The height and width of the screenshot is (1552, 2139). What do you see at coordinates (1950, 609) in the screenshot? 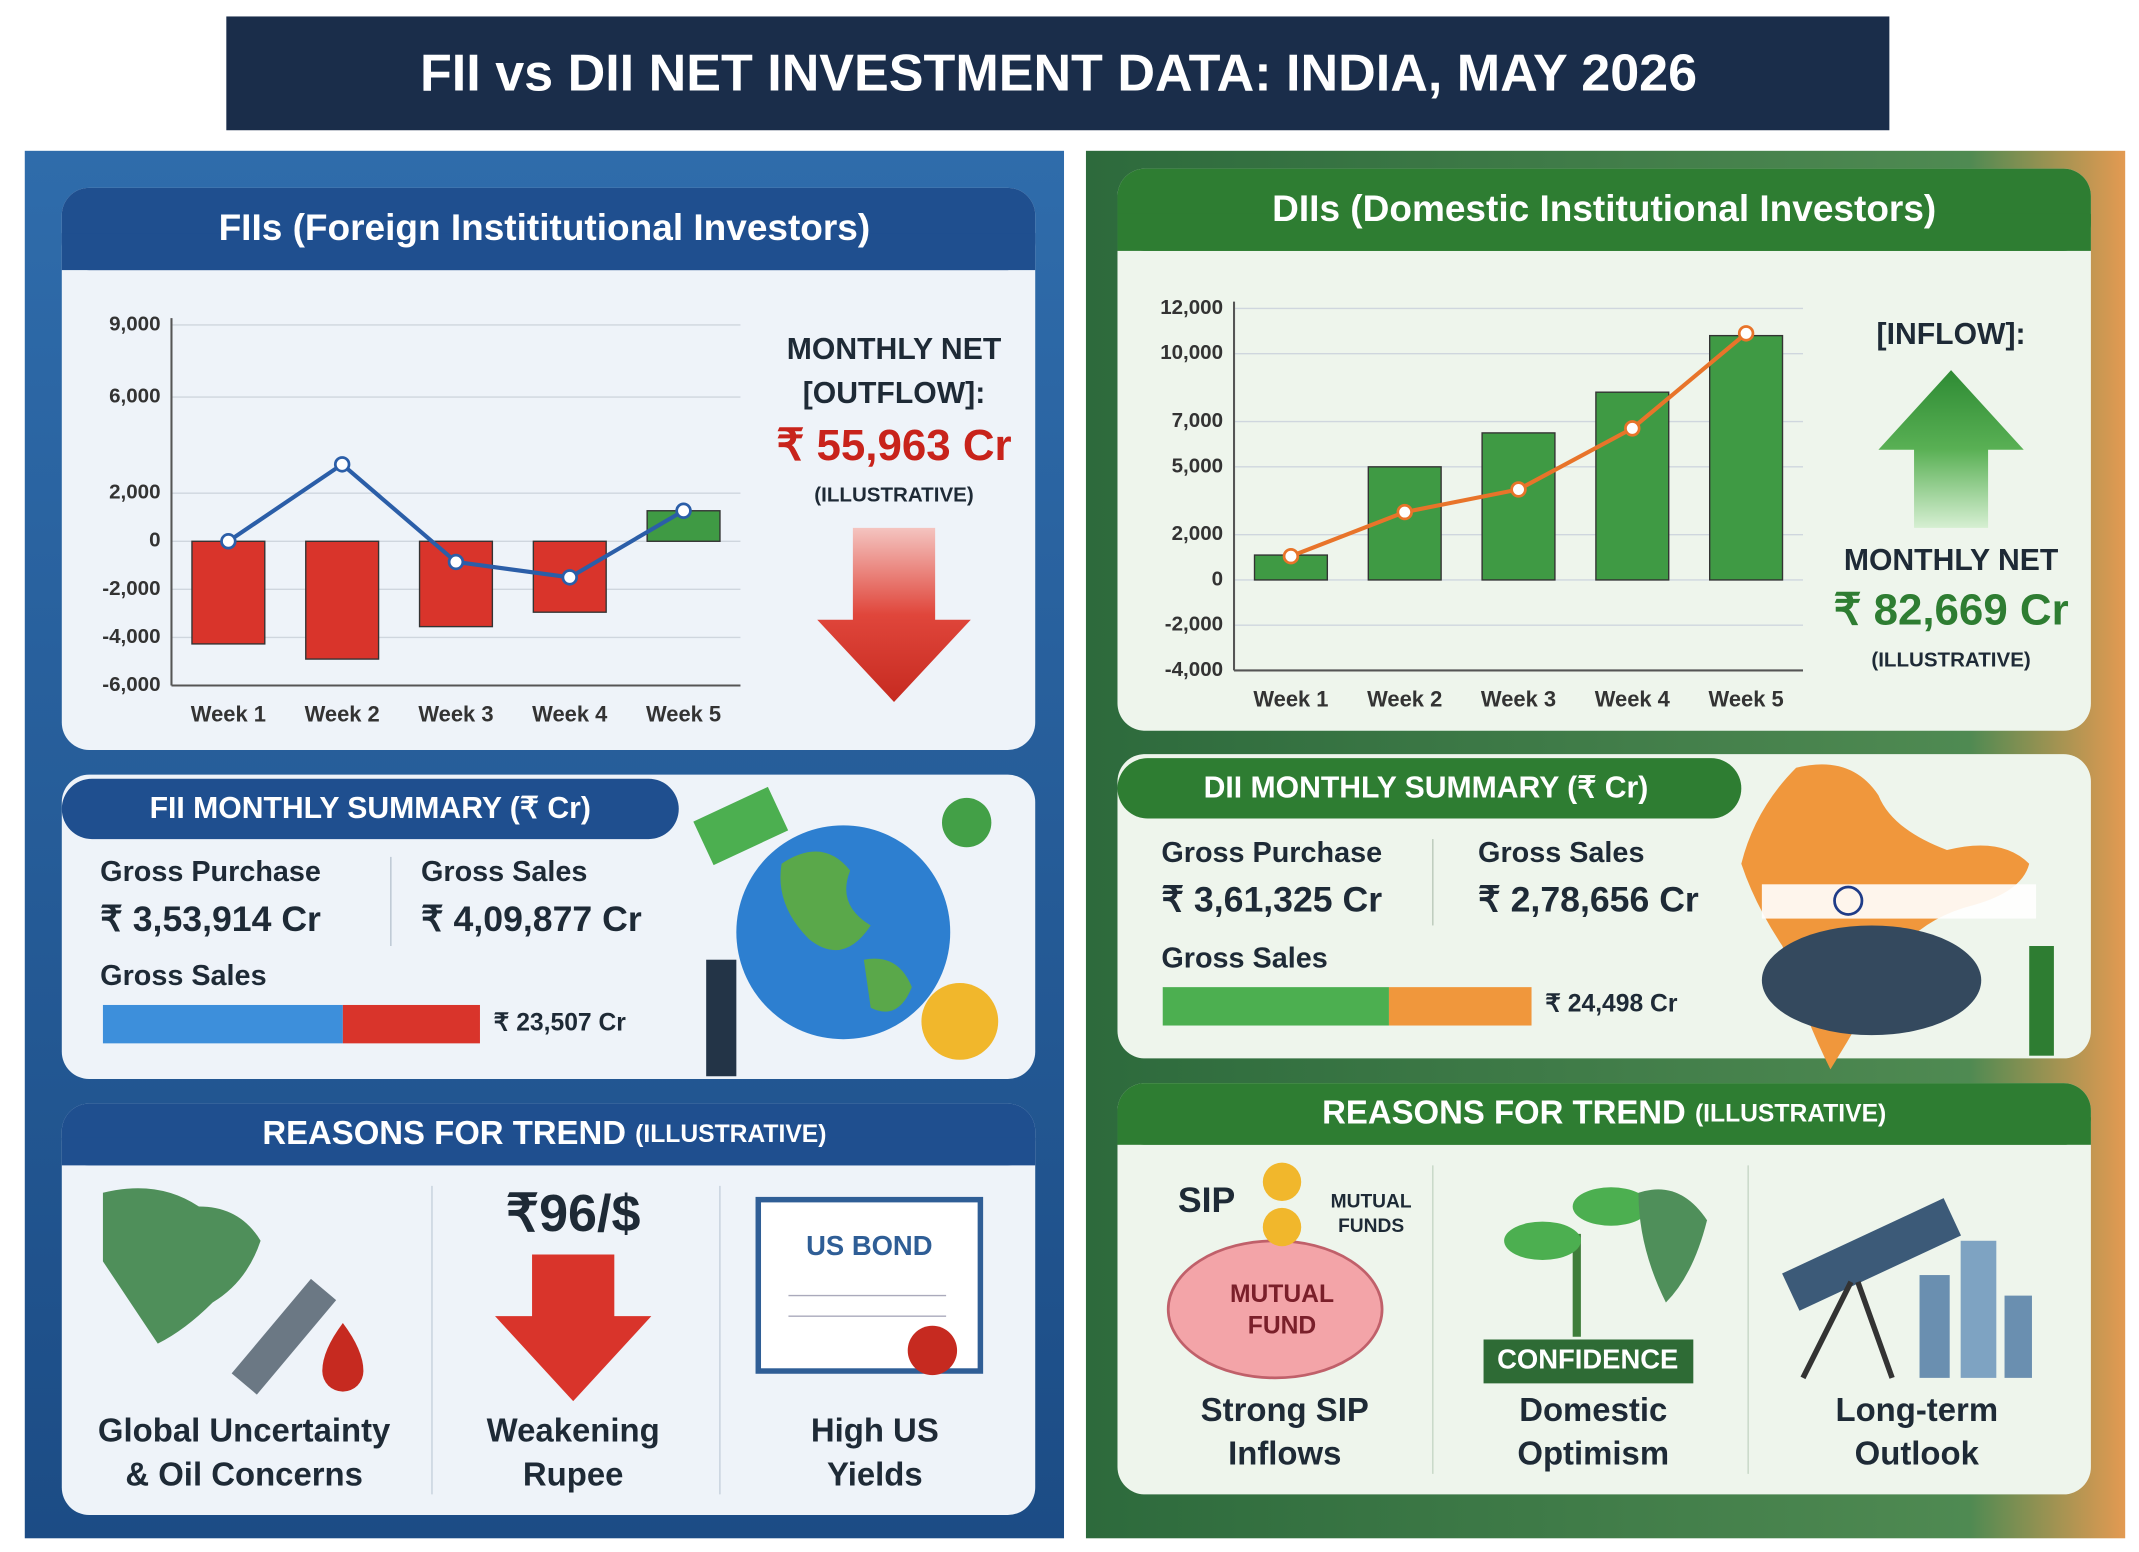
I see `net-value: ₹ 82,669 Cr` at bounding box center [1950, 609].